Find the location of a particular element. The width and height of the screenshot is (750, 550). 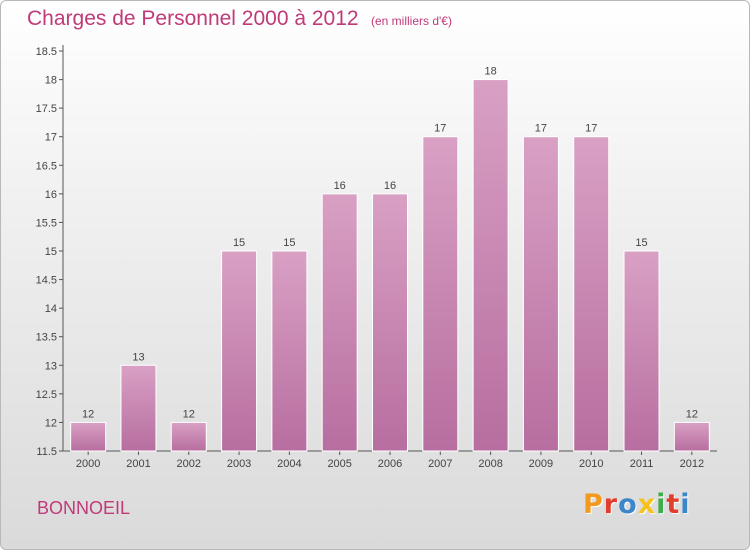

data-label-2012: 12 is located at coordinates (692, 414).